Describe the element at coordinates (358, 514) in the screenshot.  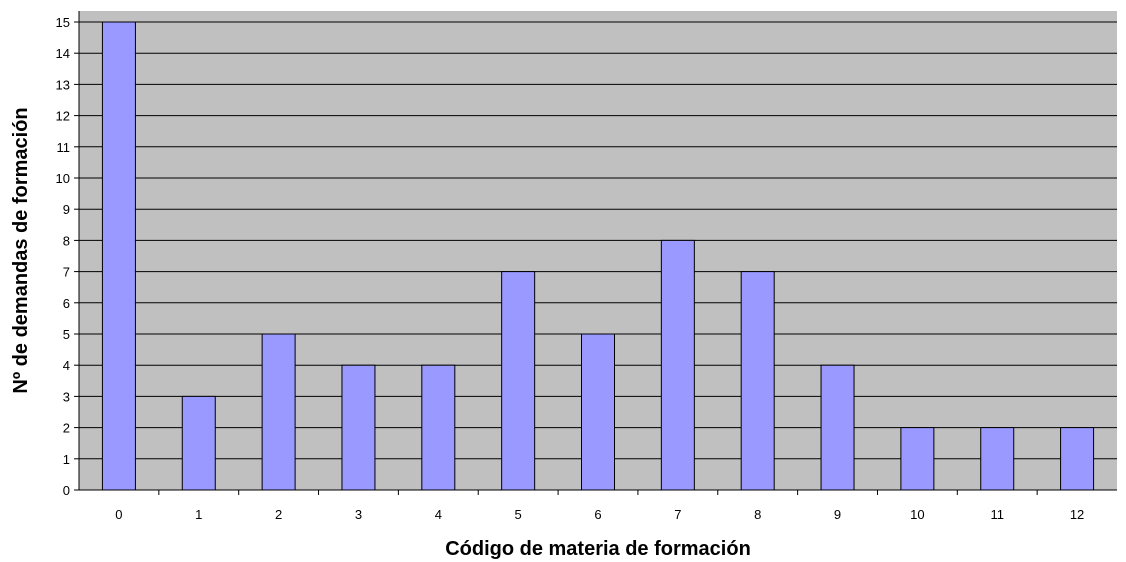
I see `x-tick-label: 3` at that location.